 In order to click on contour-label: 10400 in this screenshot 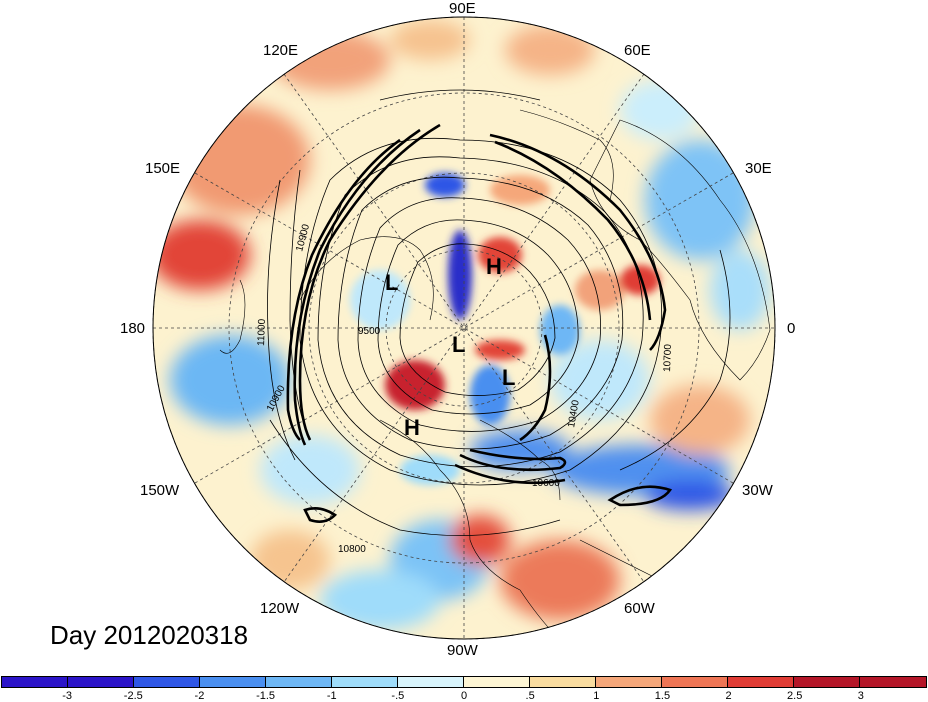, I will do `click(574, 414)`.